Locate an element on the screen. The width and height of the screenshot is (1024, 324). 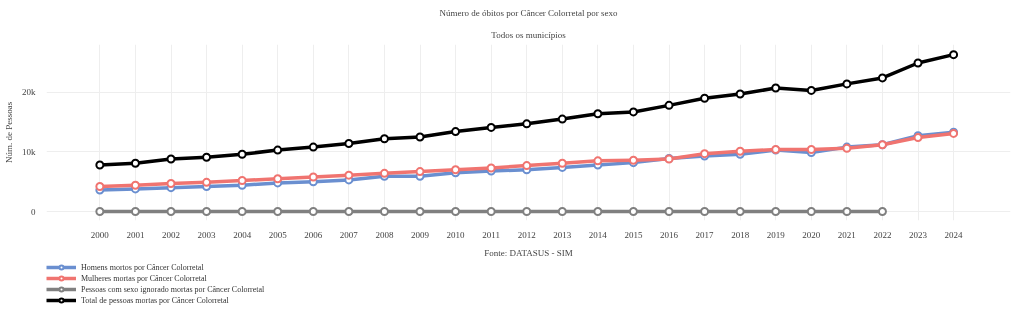
source-note: Fonte: DATASUS - SIM is located at coordinates (528, 252).